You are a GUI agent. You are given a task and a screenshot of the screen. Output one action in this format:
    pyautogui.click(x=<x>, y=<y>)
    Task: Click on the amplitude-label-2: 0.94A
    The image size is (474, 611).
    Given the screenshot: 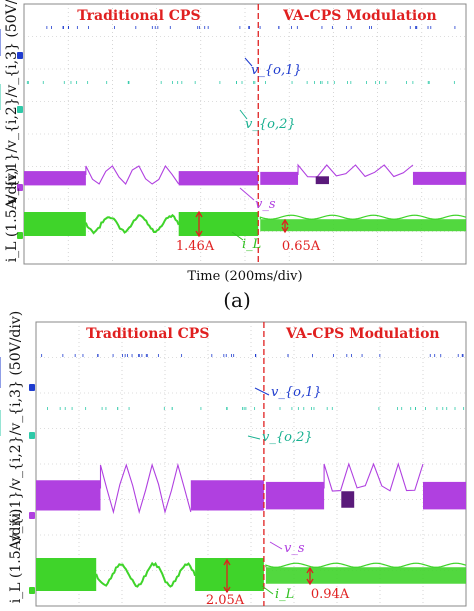 What is the action you would take?
    pyautogui.click(x=330, y=594)
    